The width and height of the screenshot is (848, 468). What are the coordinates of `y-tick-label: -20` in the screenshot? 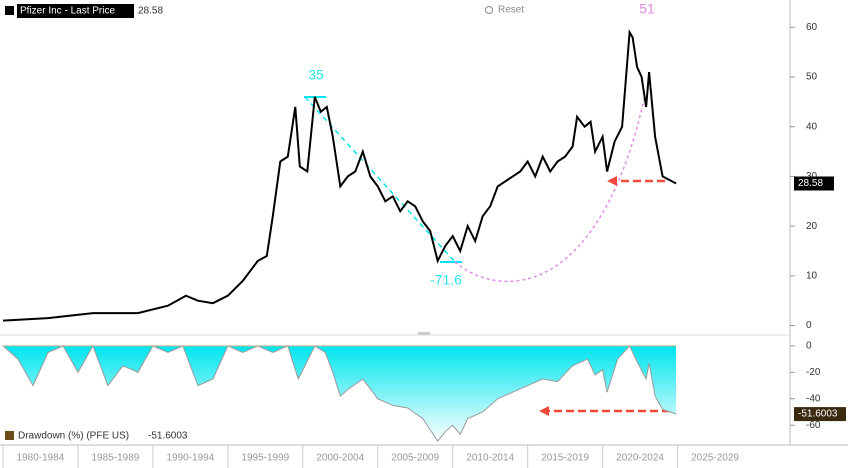 It's located at (813, 372).